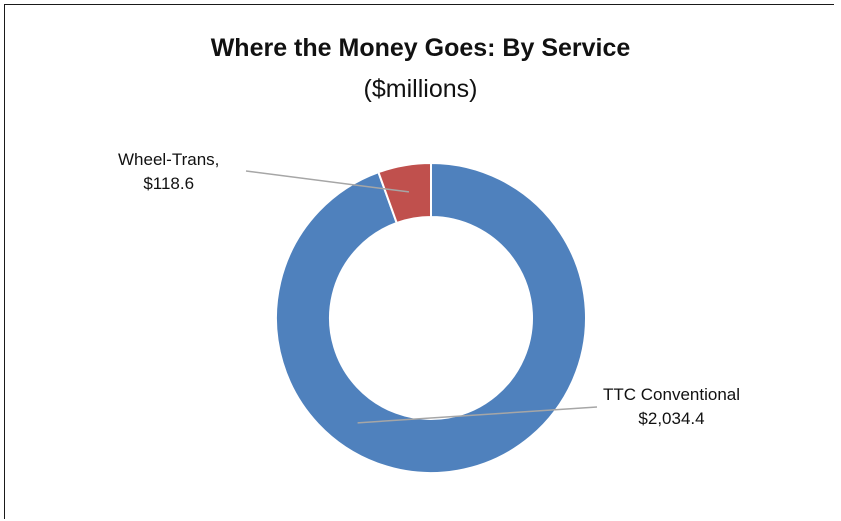 The height and width of the screenshot is (521, 841). What do you see at coordinates (671, 418) in the screenshot?
I see `data-label-ttc-conventional-value: $2,034.4` at bounding box center [671, 418].